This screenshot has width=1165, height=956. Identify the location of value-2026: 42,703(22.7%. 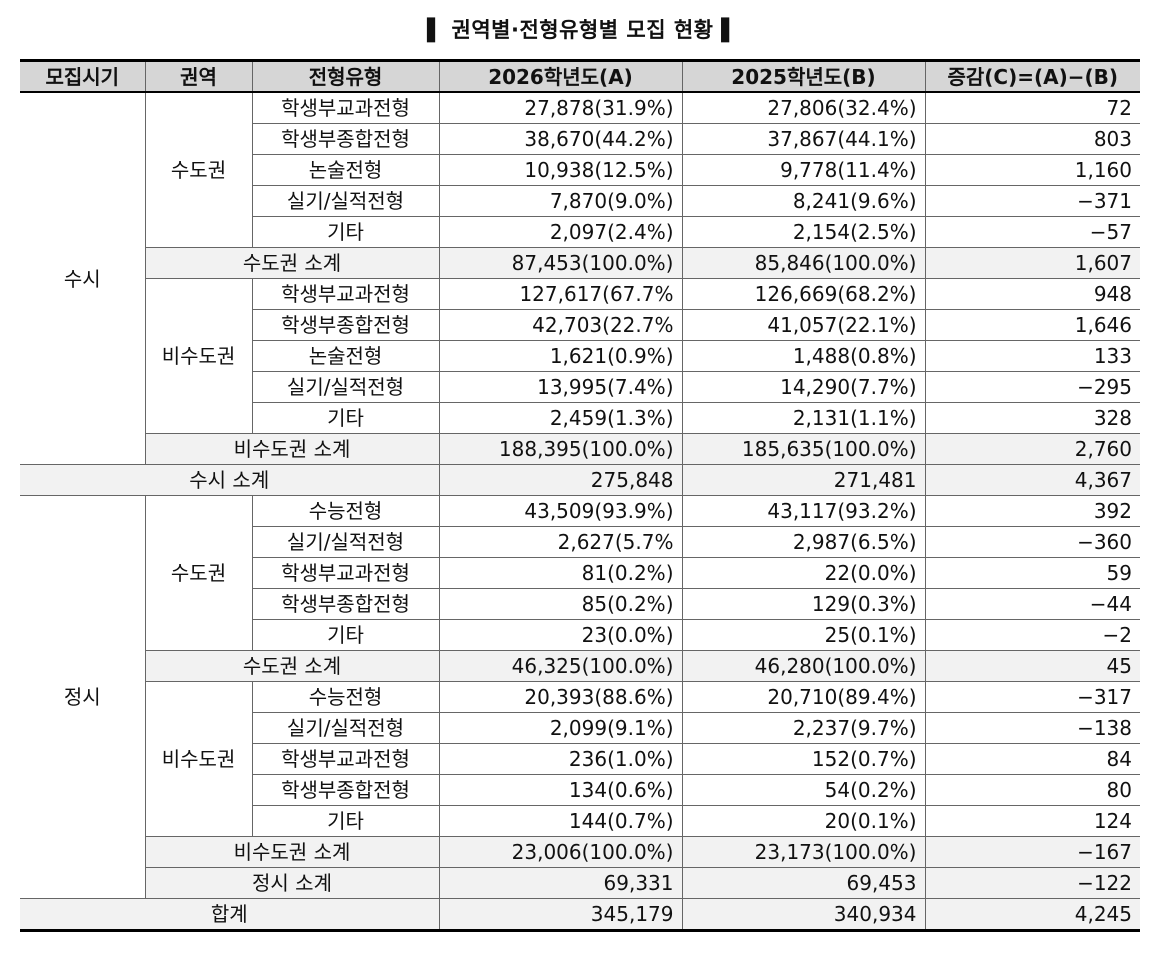
(560, 325).